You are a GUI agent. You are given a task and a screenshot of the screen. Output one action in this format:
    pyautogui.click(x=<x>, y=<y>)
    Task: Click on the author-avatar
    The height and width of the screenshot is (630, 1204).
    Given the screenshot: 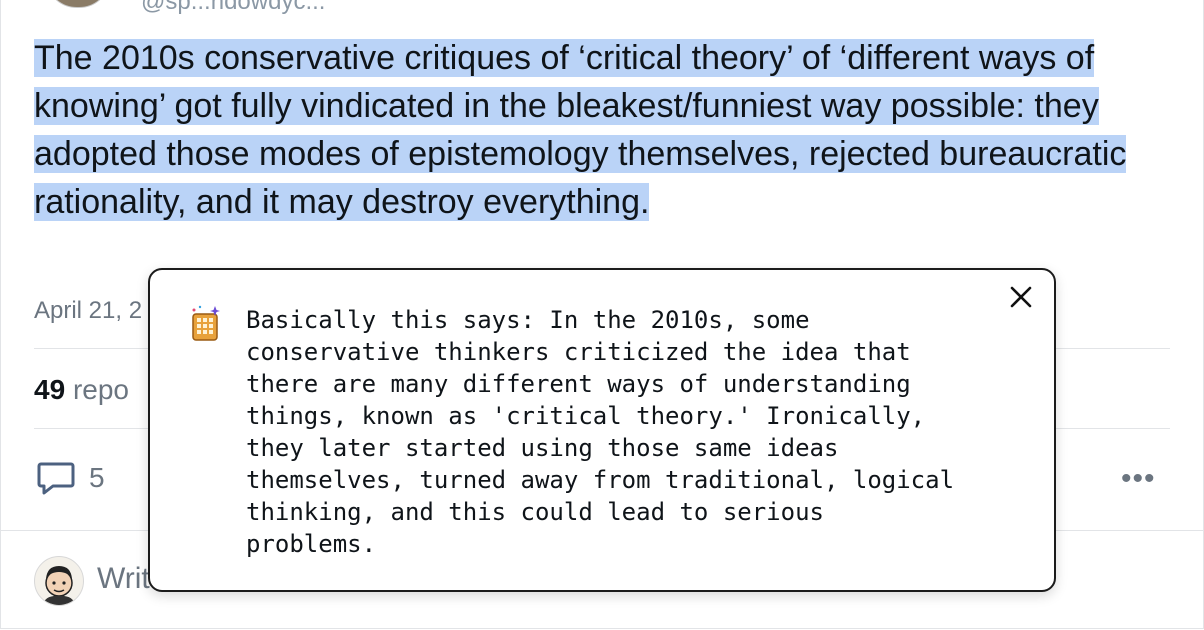 What is the action you would take?
    pyautogui.click(x=78, y=4)
    